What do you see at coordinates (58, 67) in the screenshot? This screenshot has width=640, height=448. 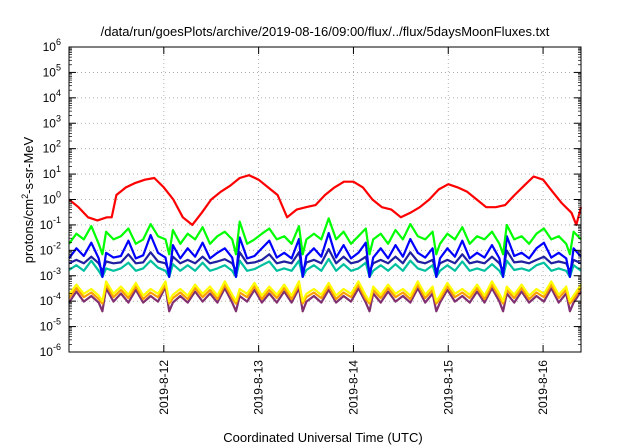 I see `y-tick-label-exp: 5` at bounding box center [58, 67].